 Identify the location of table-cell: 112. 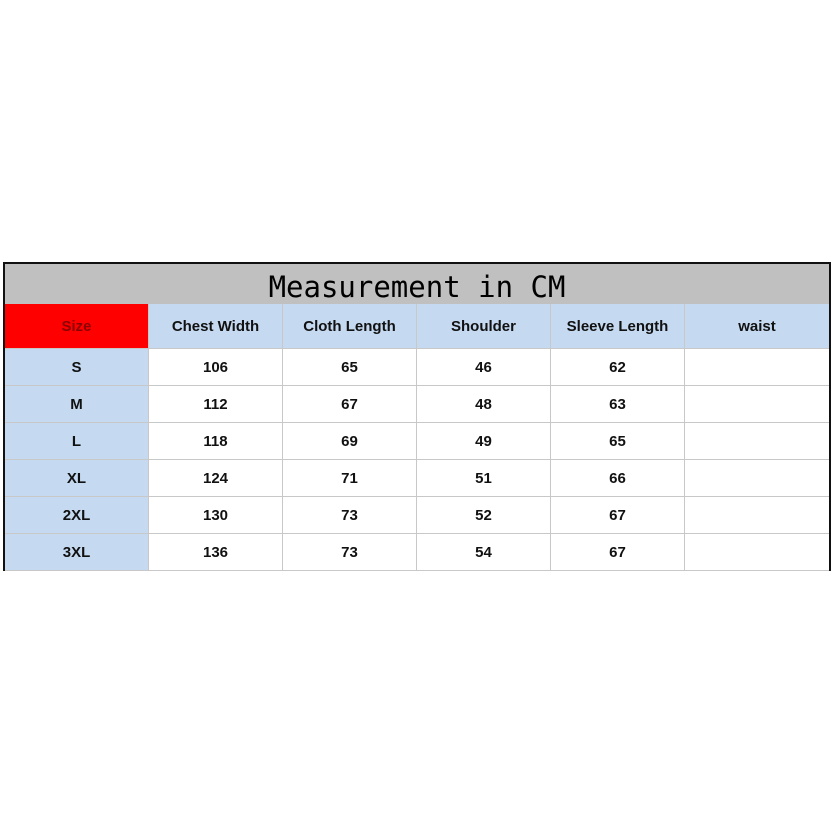
(216, 404).